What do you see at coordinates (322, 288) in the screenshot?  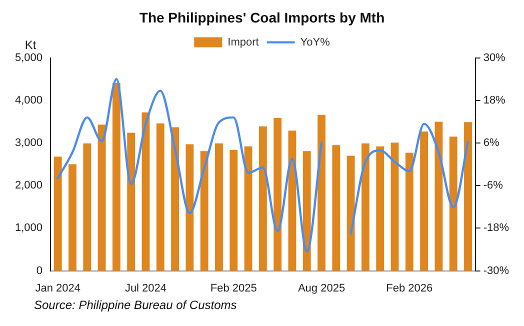 I see `x-tick-label: Aug 2025` at bounding box center [322, 288].